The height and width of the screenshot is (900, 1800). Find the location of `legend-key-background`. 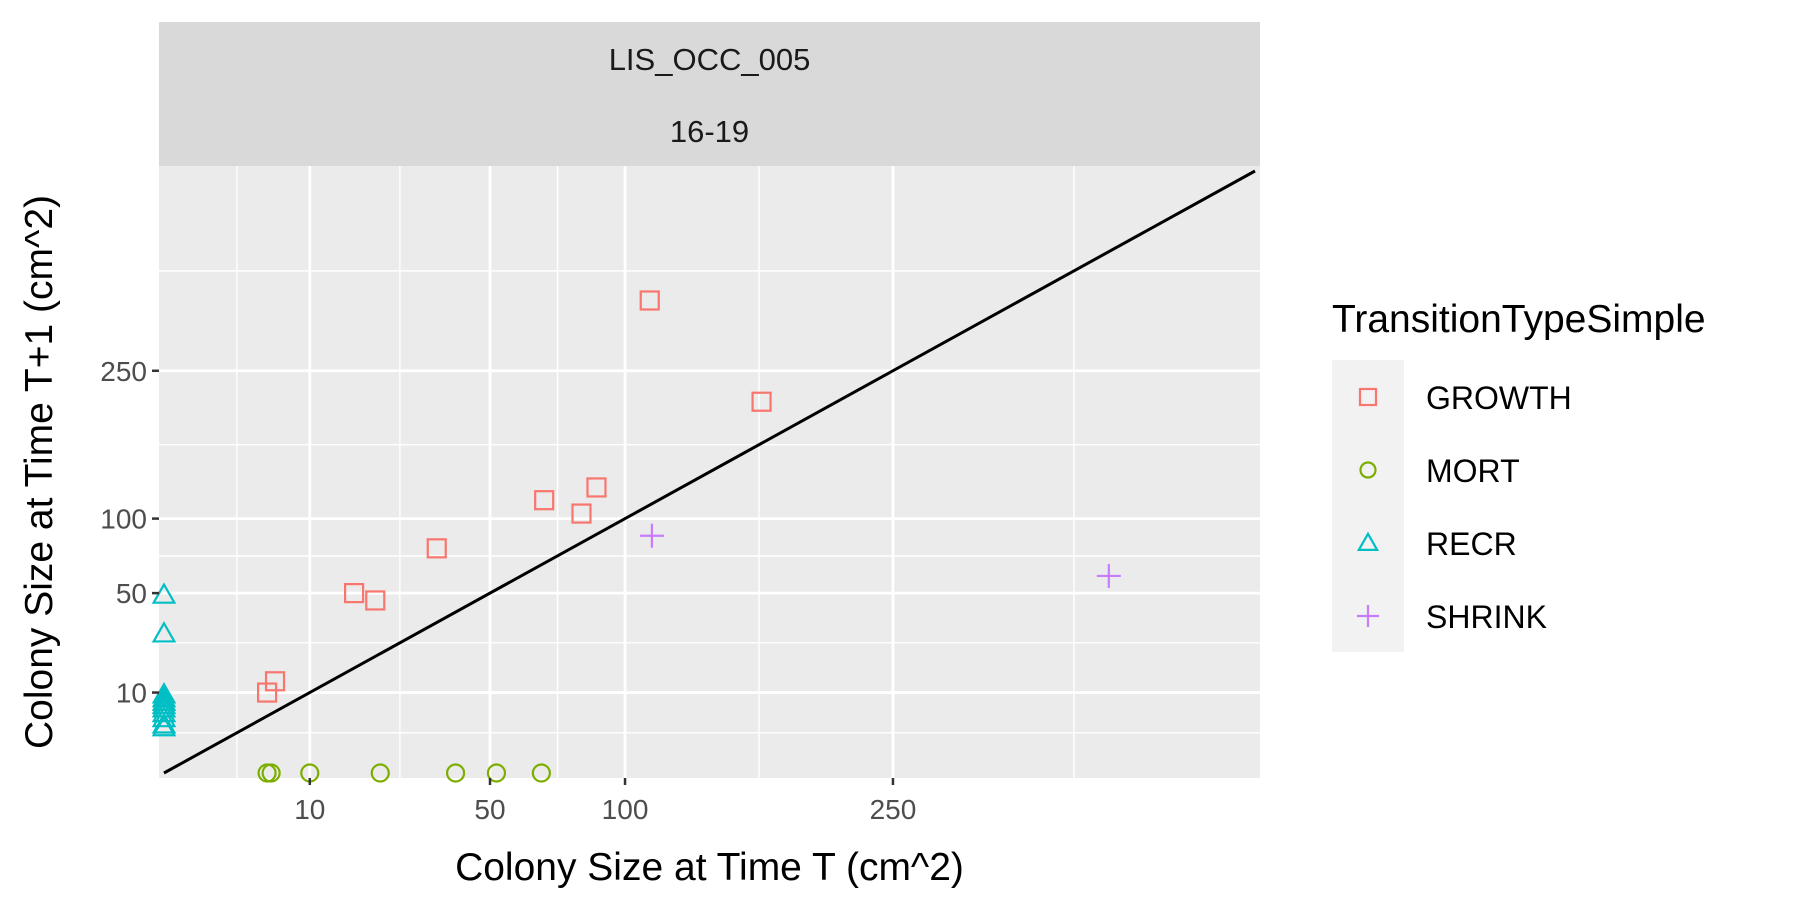

legend-key-background is located at coordinates (1368, 506).